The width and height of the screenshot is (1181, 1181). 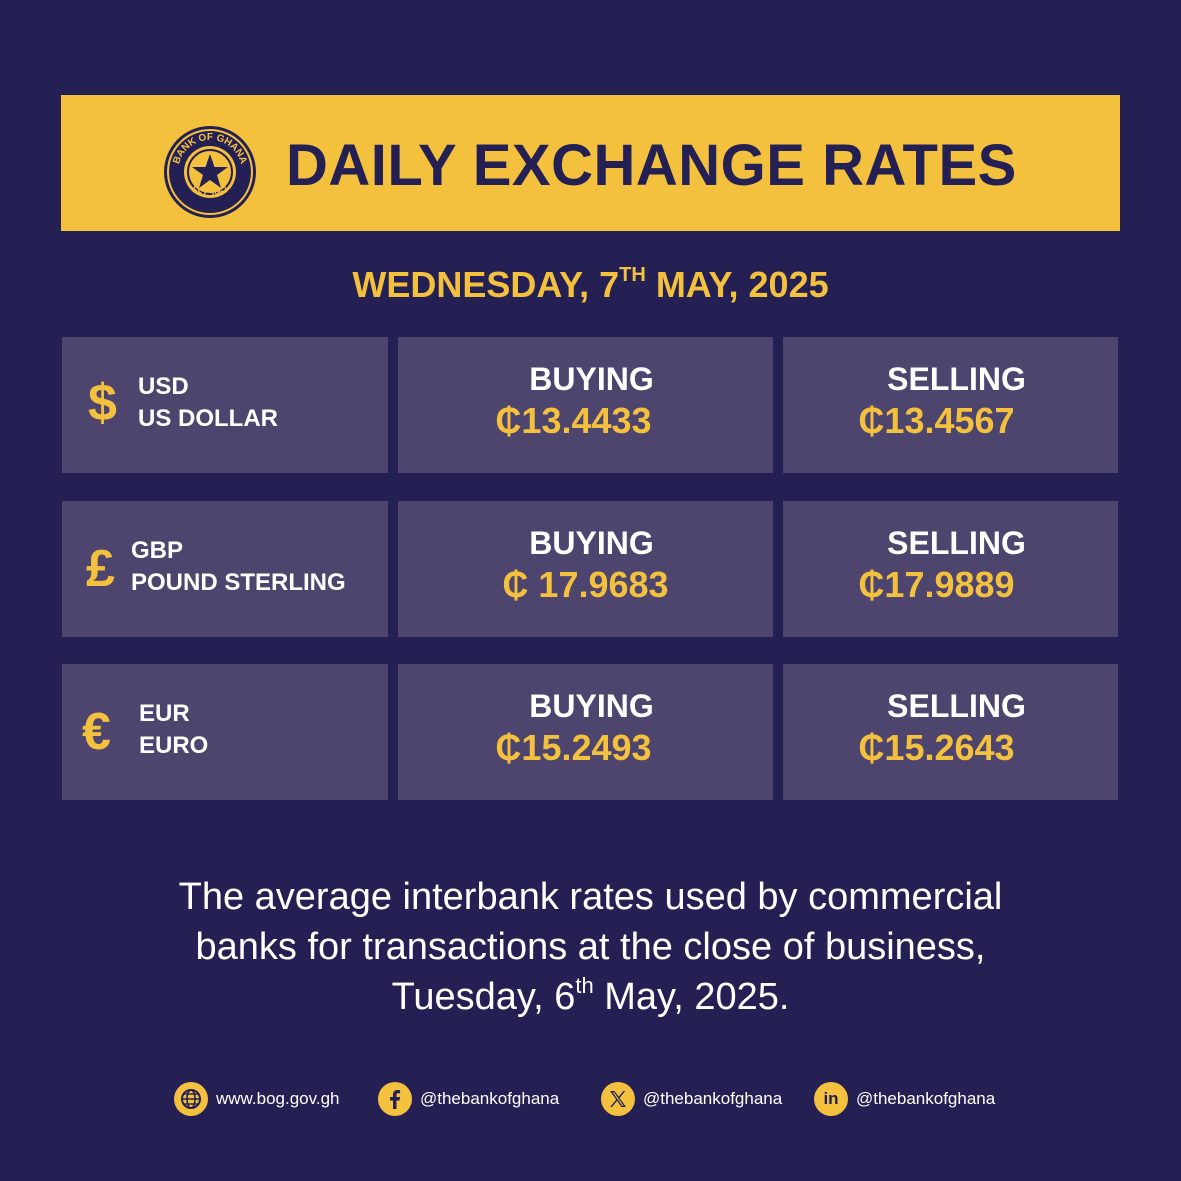 I want to click on buying-rate: ₵ 17.9683, so click(x=585, y=584).